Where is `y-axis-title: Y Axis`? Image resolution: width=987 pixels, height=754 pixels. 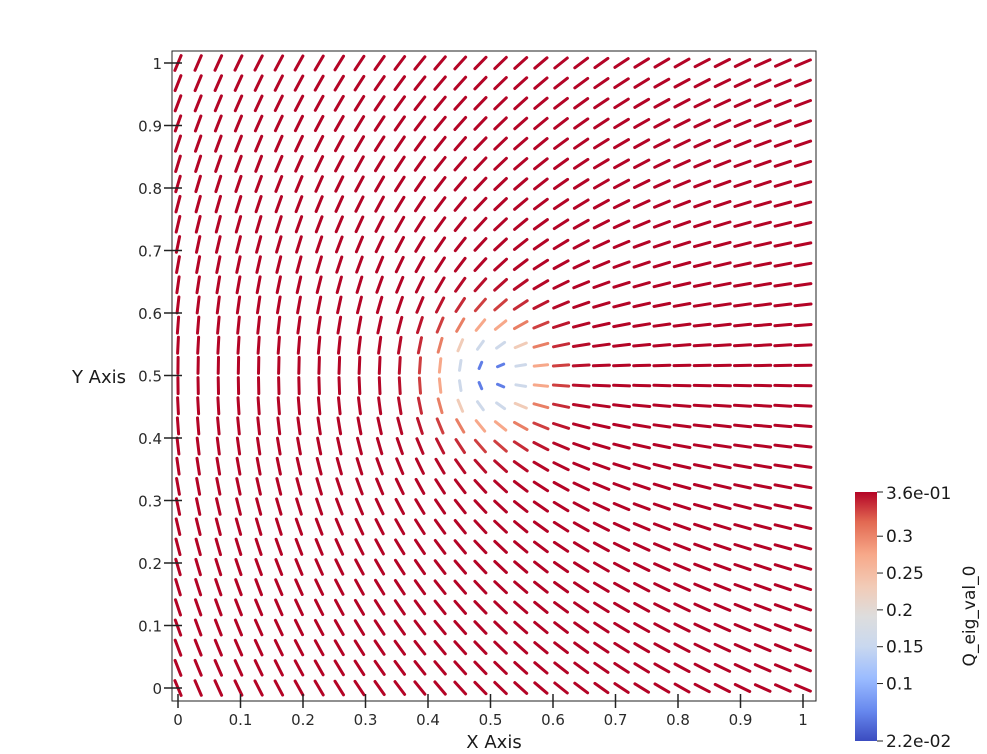
y-axis-title: Y Axis is located at coordinates (98, 377).